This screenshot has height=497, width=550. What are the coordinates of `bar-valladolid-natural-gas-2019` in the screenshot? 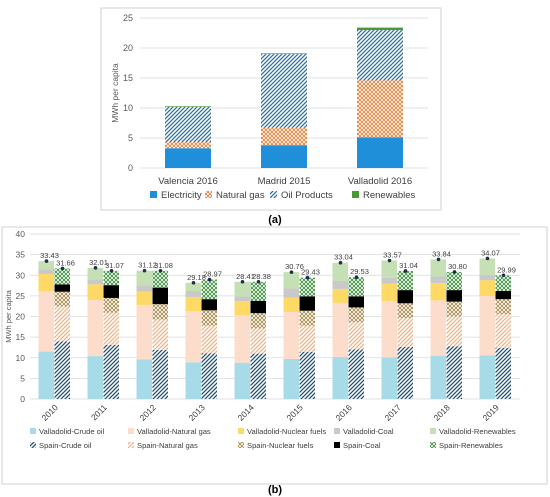 It's located at (487, 325).